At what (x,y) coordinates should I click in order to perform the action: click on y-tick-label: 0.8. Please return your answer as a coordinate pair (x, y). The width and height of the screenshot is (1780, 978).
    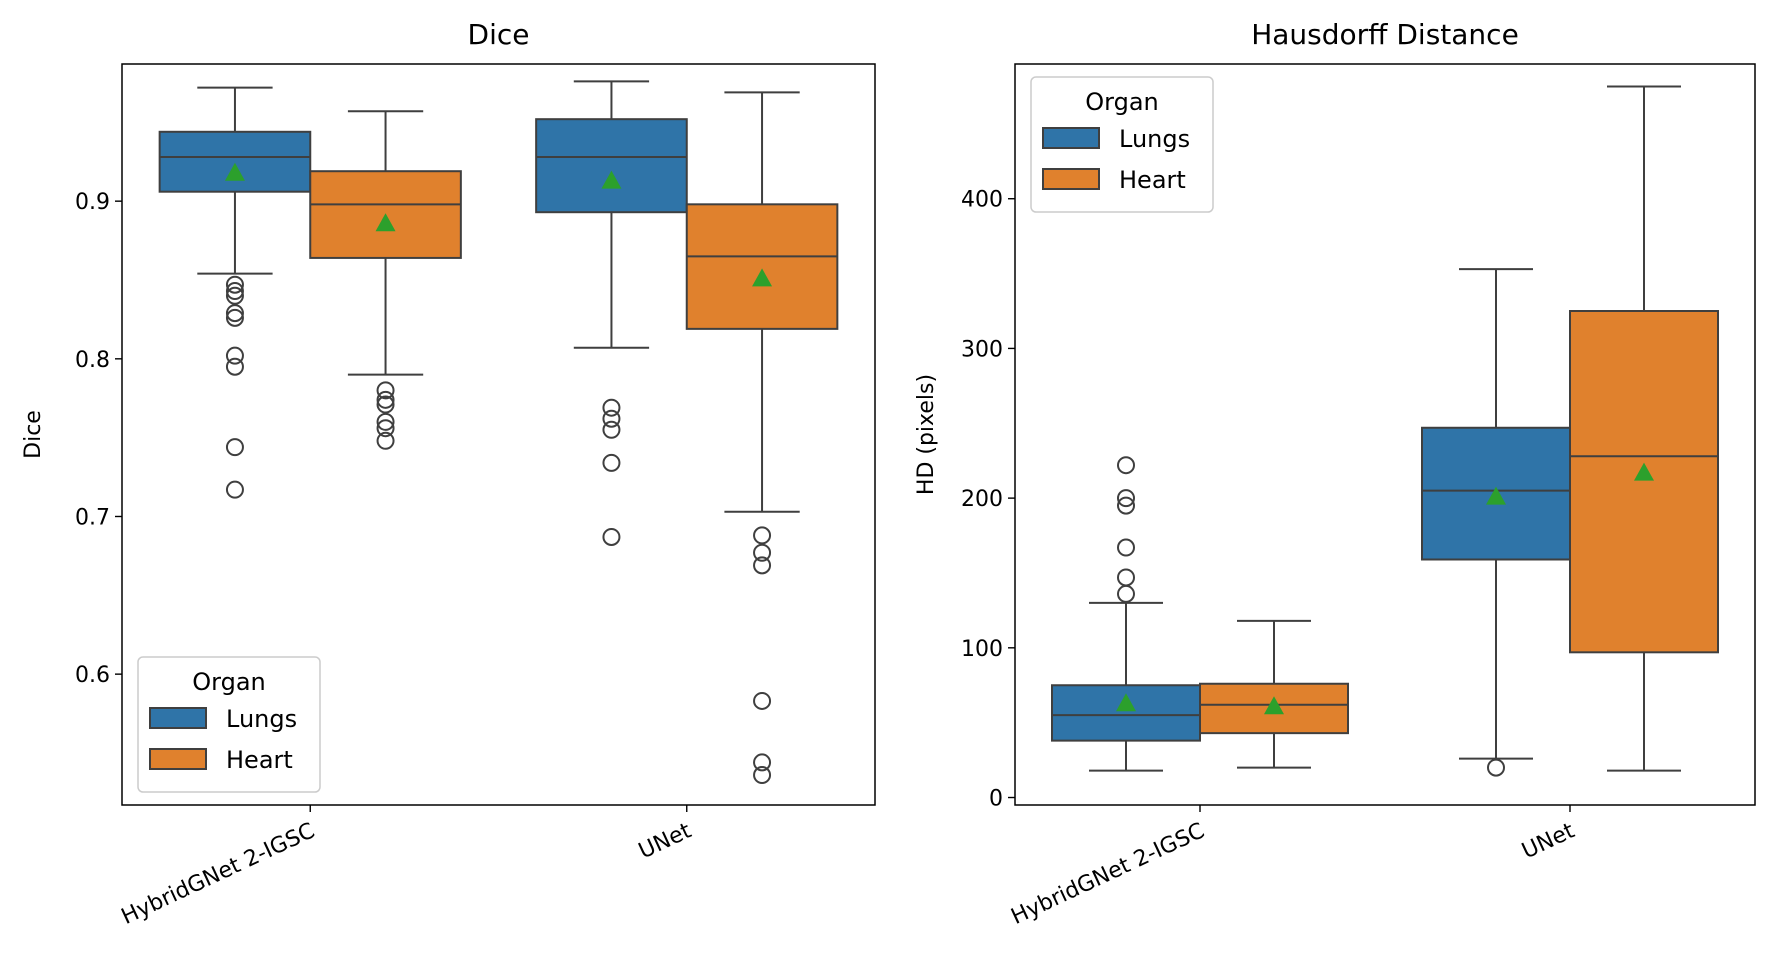
    Looking at the image, I should click on (92, 360).